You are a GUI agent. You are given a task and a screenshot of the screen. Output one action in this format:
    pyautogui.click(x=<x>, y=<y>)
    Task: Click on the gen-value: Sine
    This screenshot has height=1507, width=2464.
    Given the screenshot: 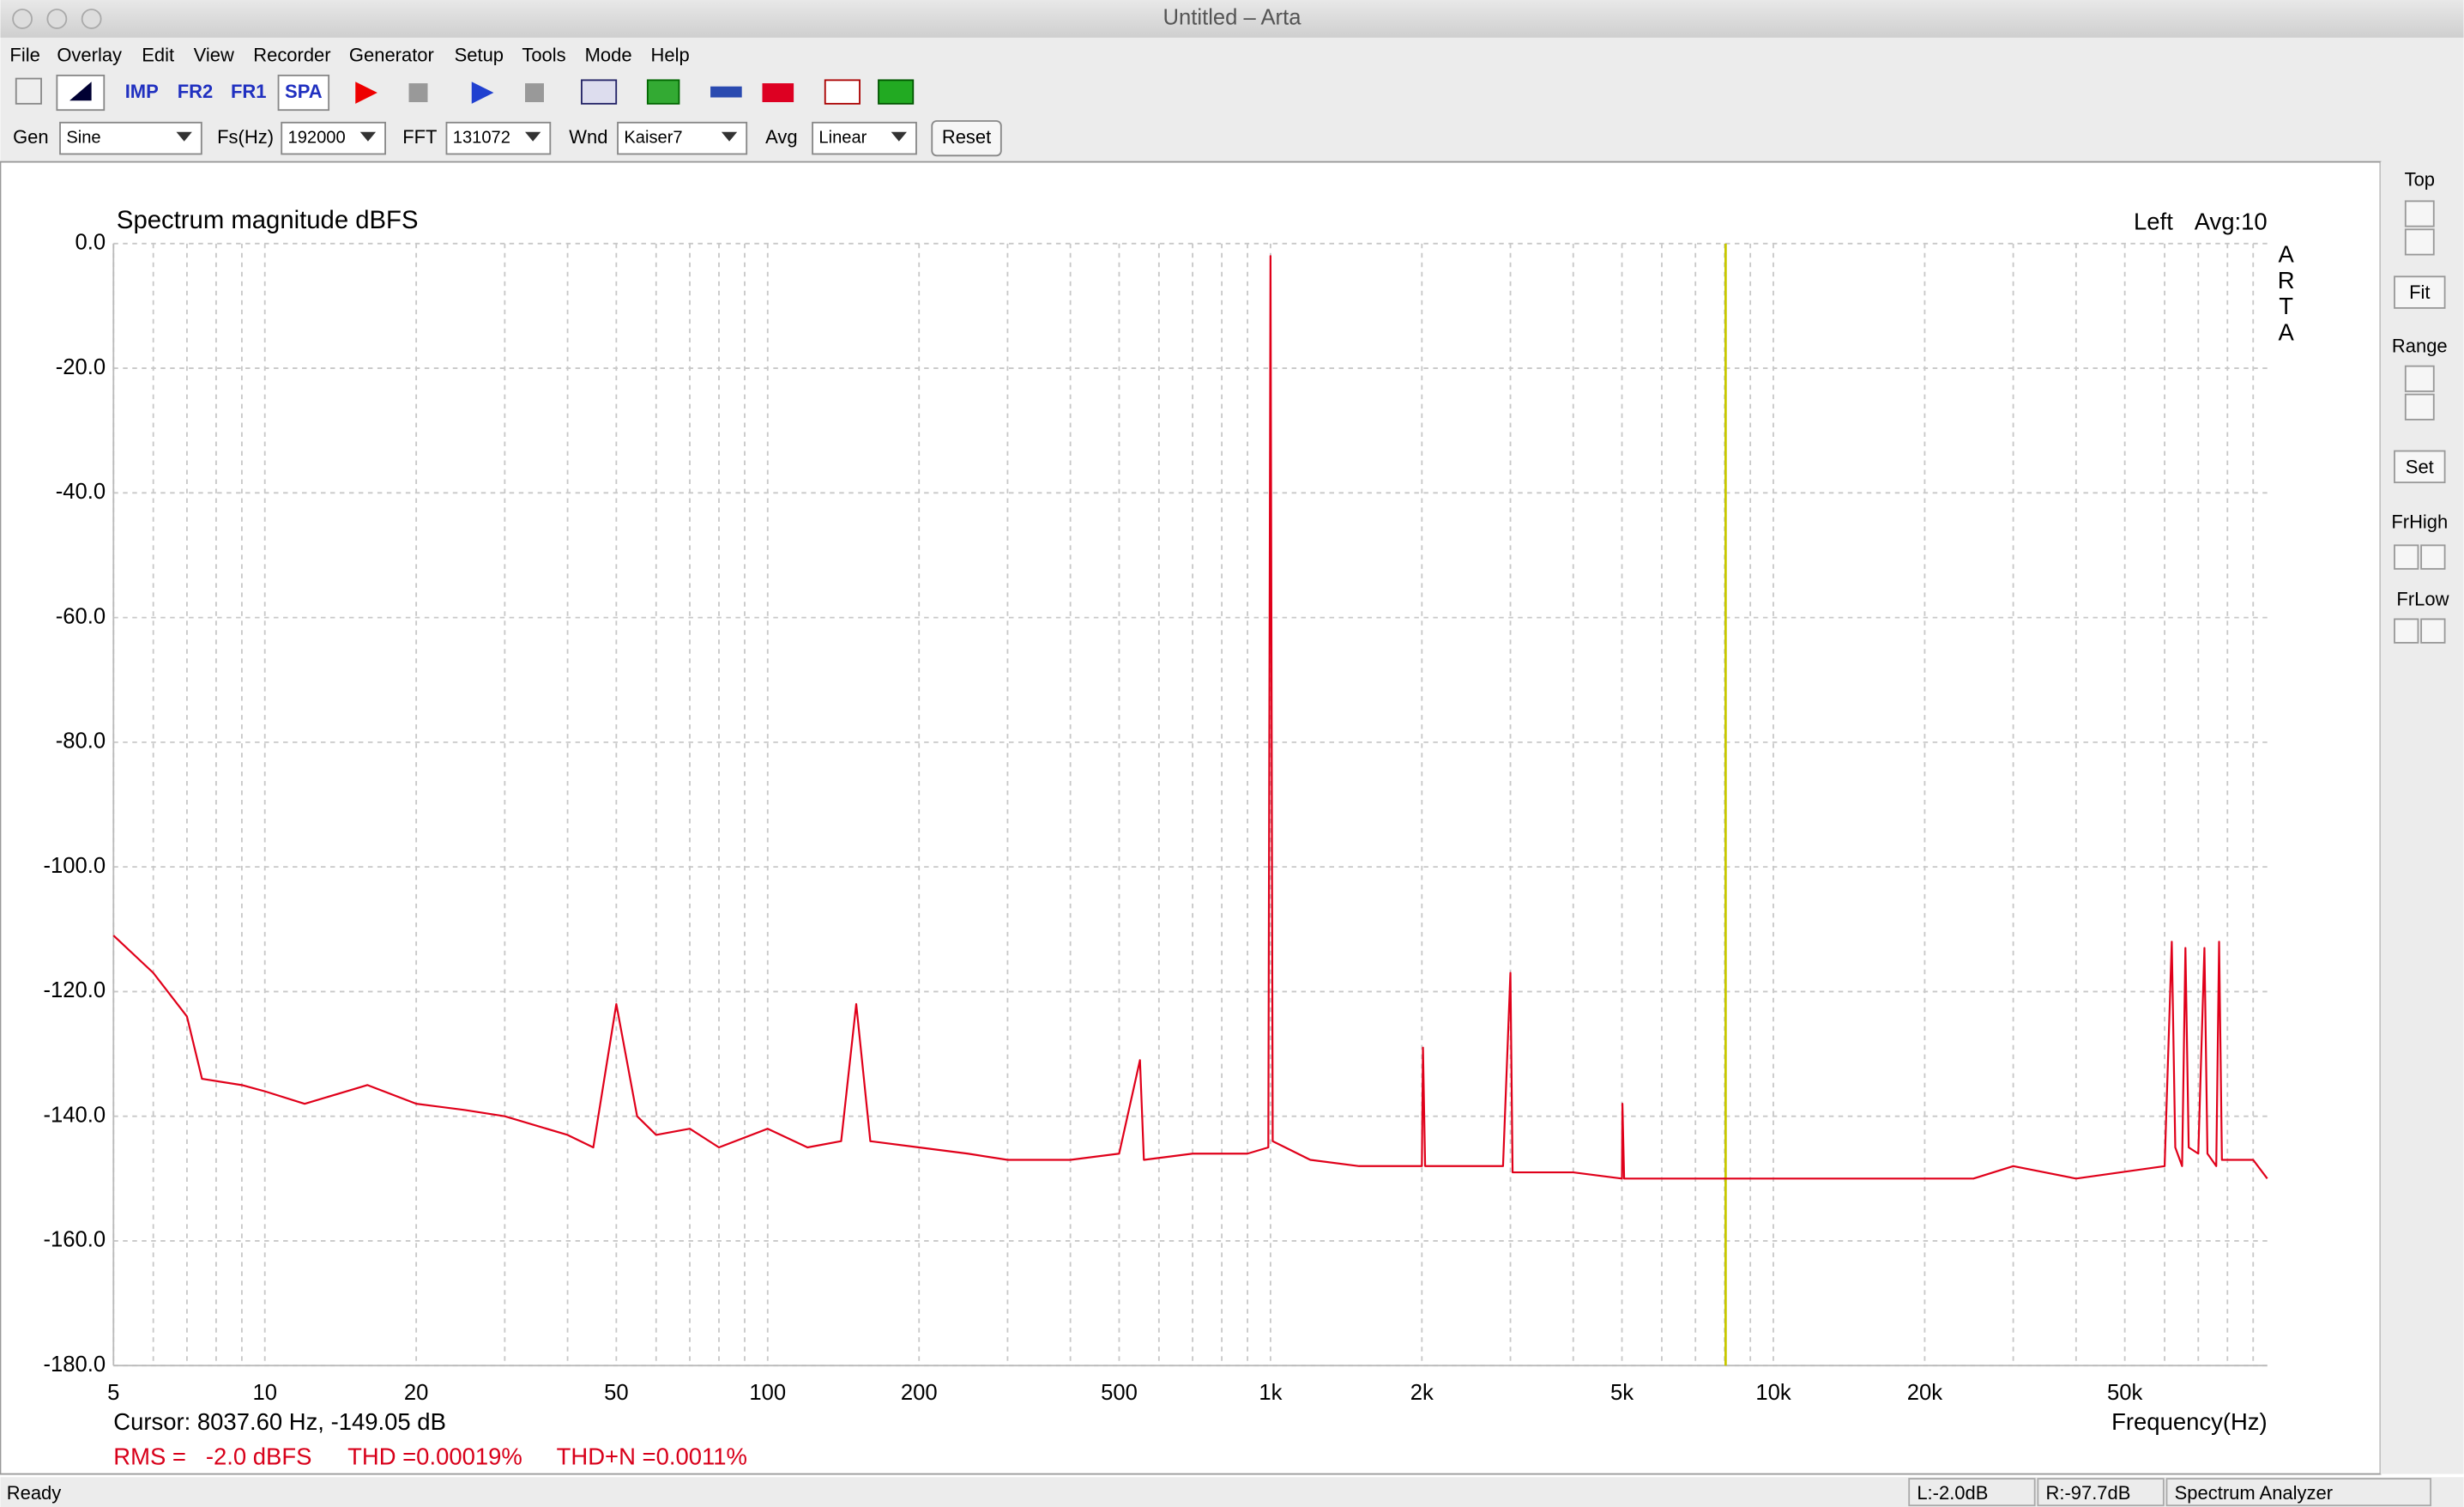 What is the action you would take?
    pyautogui.click(x=83, y=137)
    